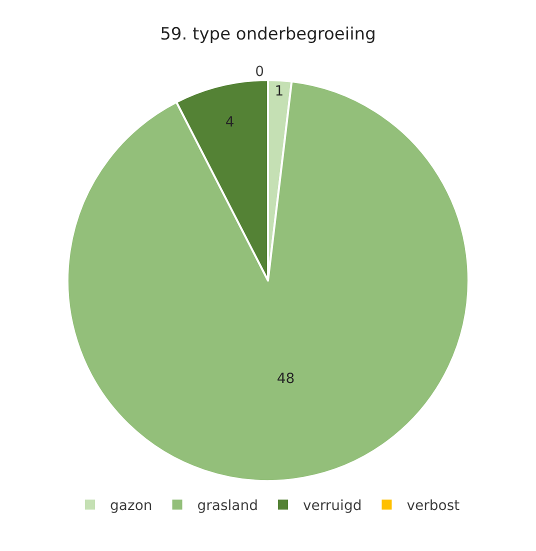 Image resolution: width=536 pixels, height=551 pixels. I want to click on legend-label: verruigd, so click(332, 506).